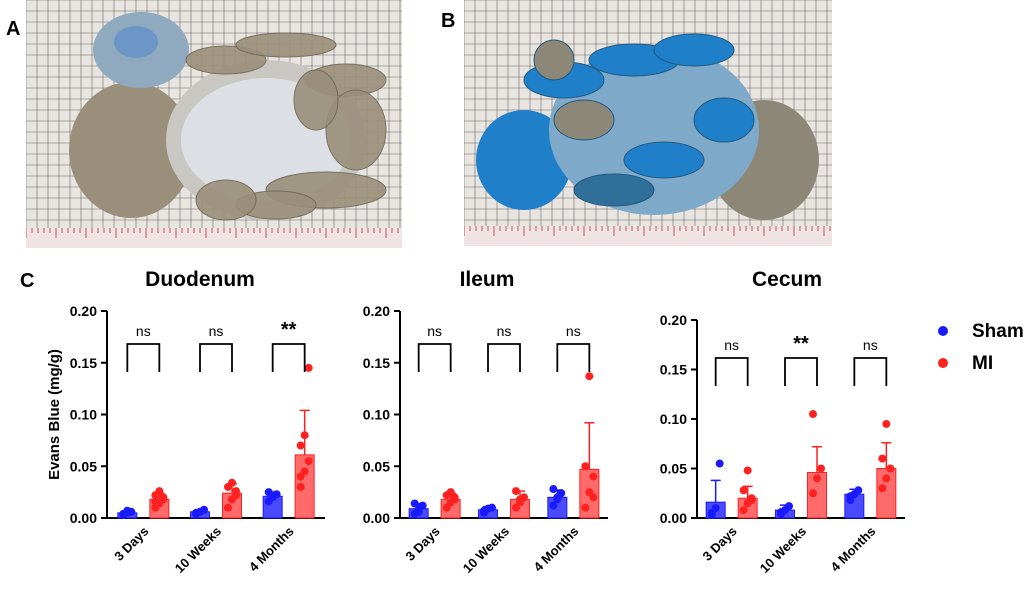 This screenshot has width=1031, height=590. Describe the element at coordinates (943, 363) in the screenshot. I see `legend-marker-mi` at that location.